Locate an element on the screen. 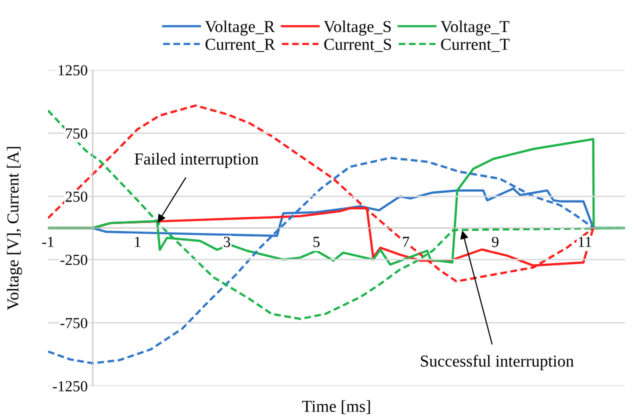  legend-label: Voltage_T is located at coordinates (475, 28).